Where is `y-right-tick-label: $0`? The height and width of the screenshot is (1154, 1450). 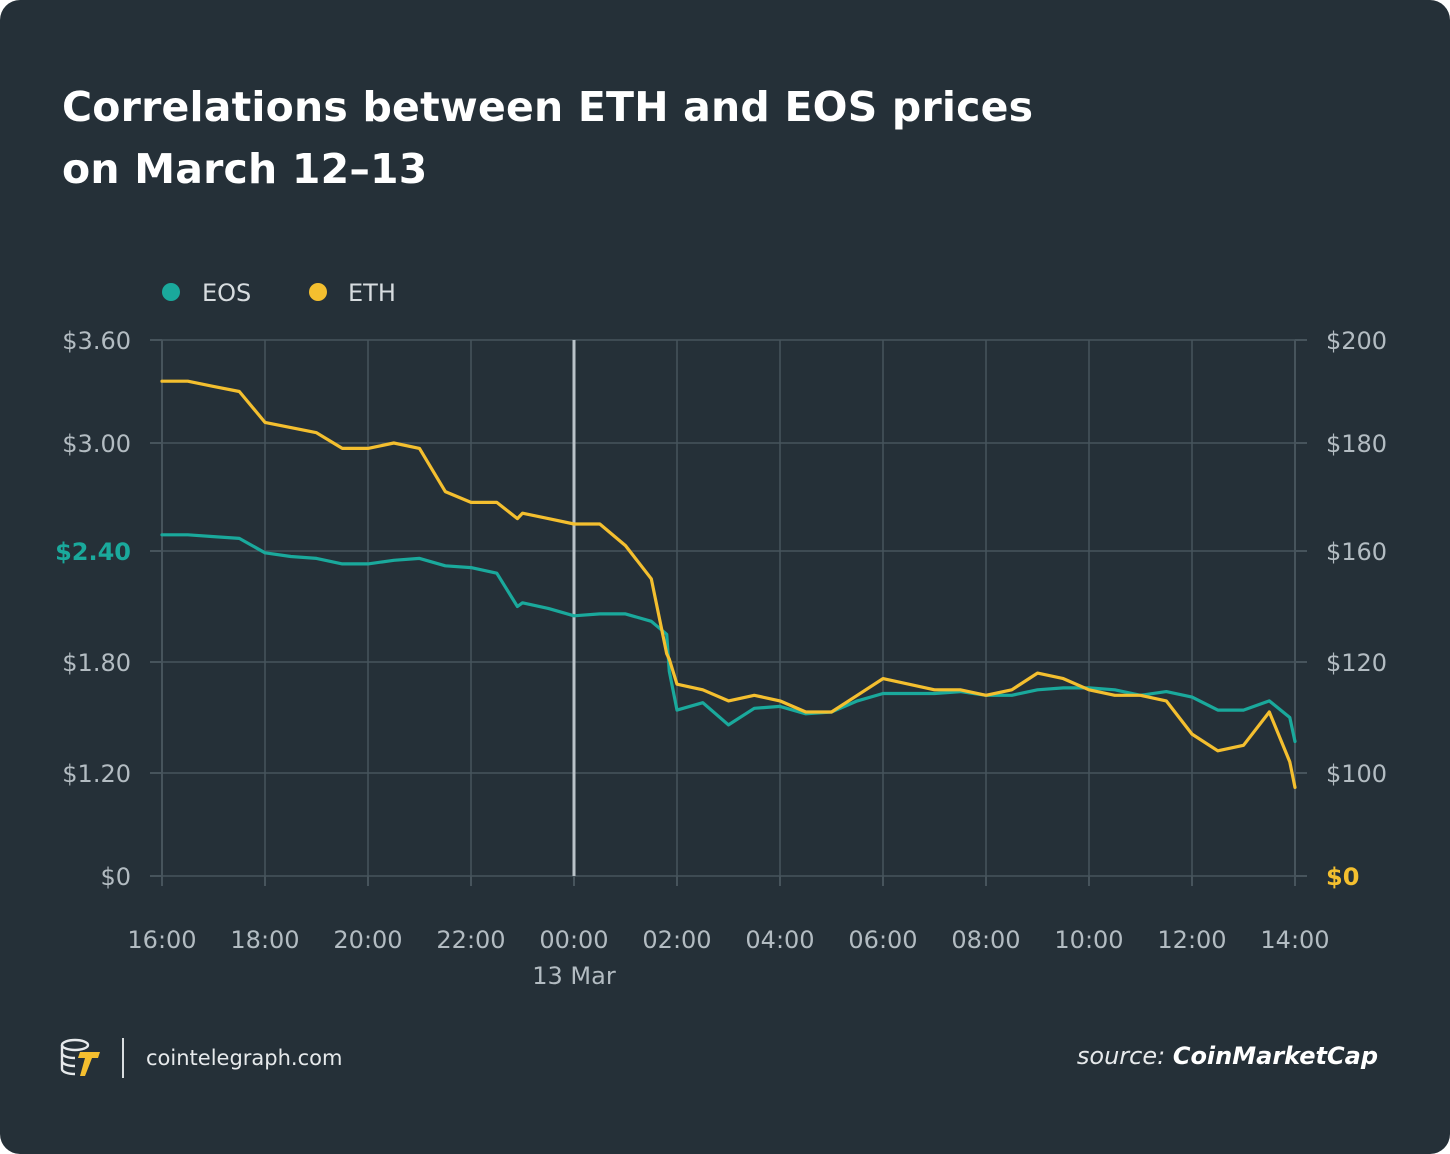
y-right-tick-label: $0 is located at coordinates (1342, 877).